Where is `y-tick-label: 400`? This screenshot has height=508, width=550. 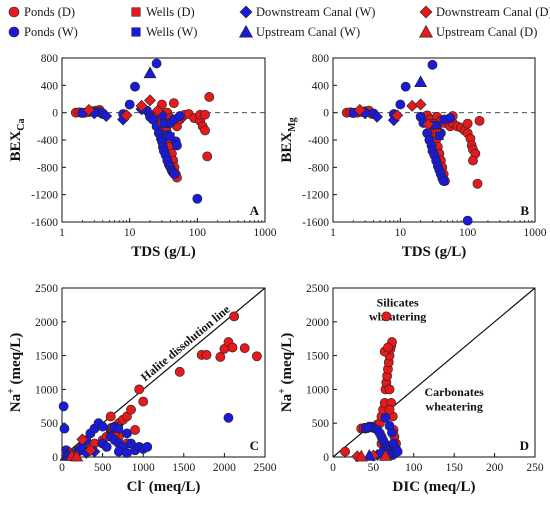
y-tick-label: 400 is located at coordinates (50, 86).